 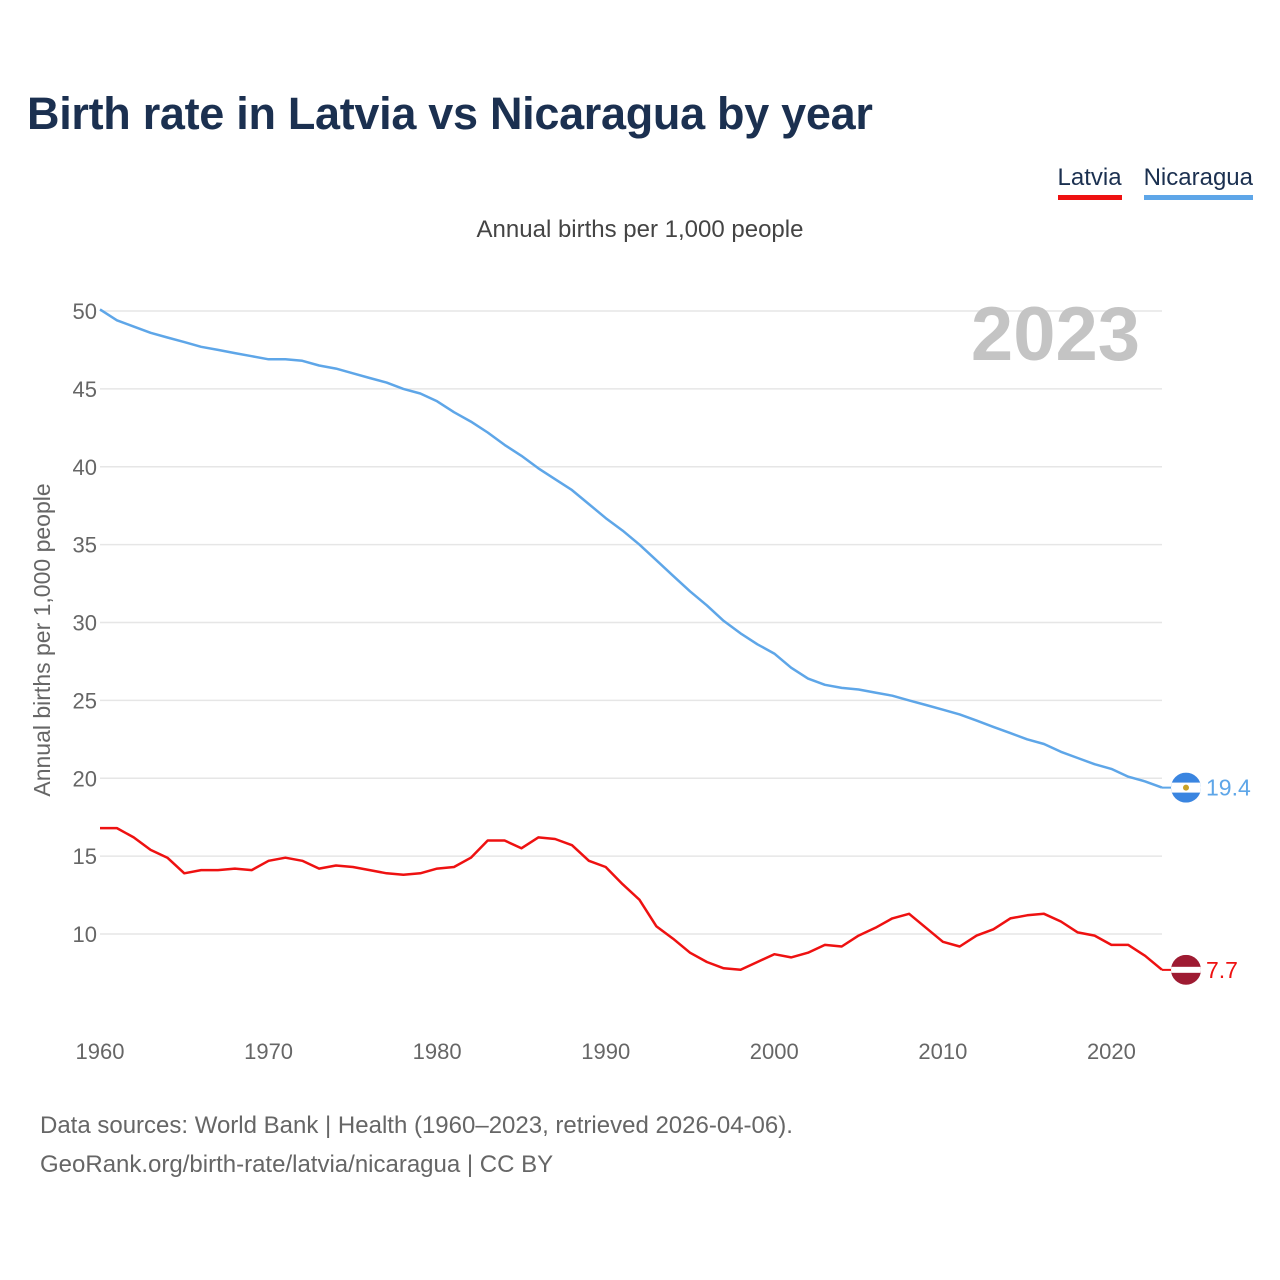 I want to click on x-tick-1980: 1980, so click(x=437, y=1051).